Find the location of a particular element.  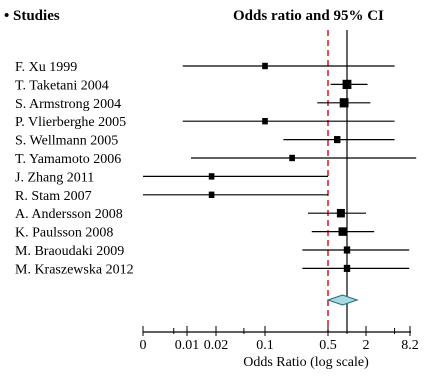

study-label: K. Paulsson 2008 is located at coordinates (64, 233).